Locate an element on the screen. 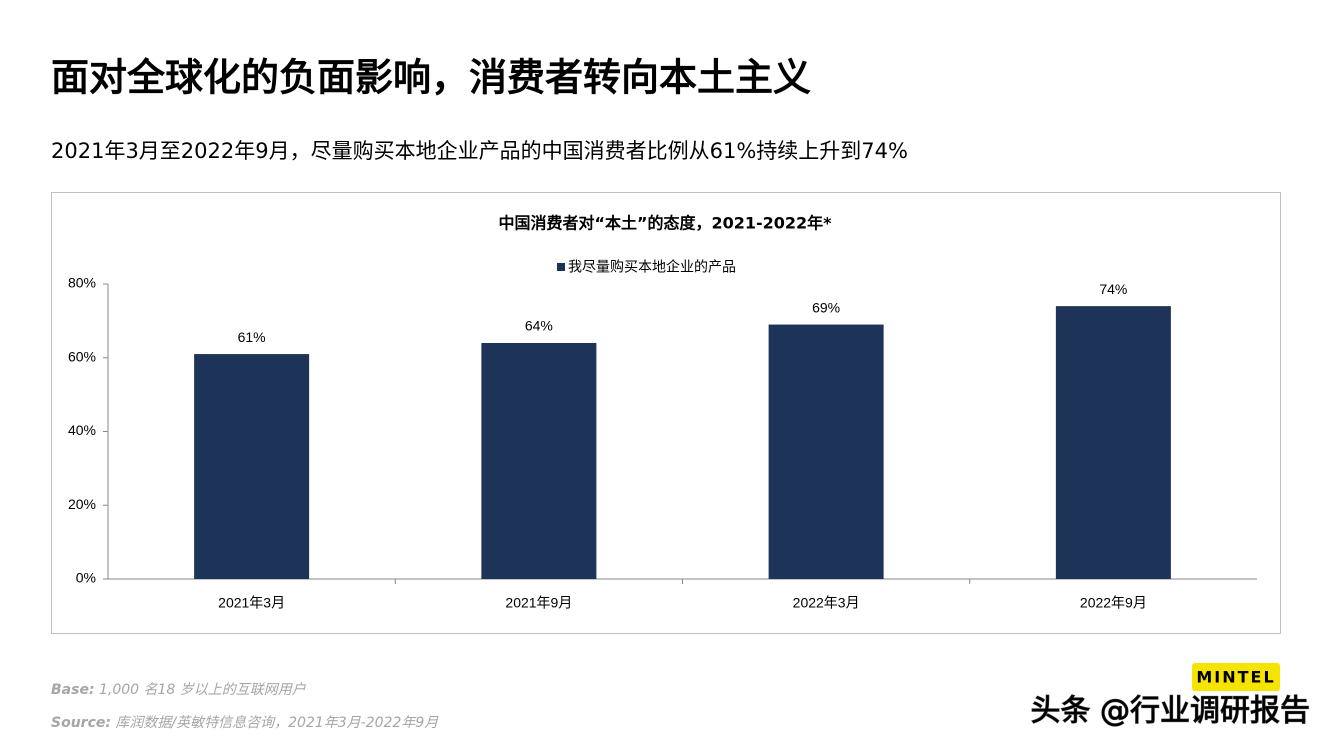 The width and height of the screenshot is (1333, 750). source-text: 库润数据/英敏特信息咨询，2021年3月-2022年9月 is located at coordinates (277, 723).